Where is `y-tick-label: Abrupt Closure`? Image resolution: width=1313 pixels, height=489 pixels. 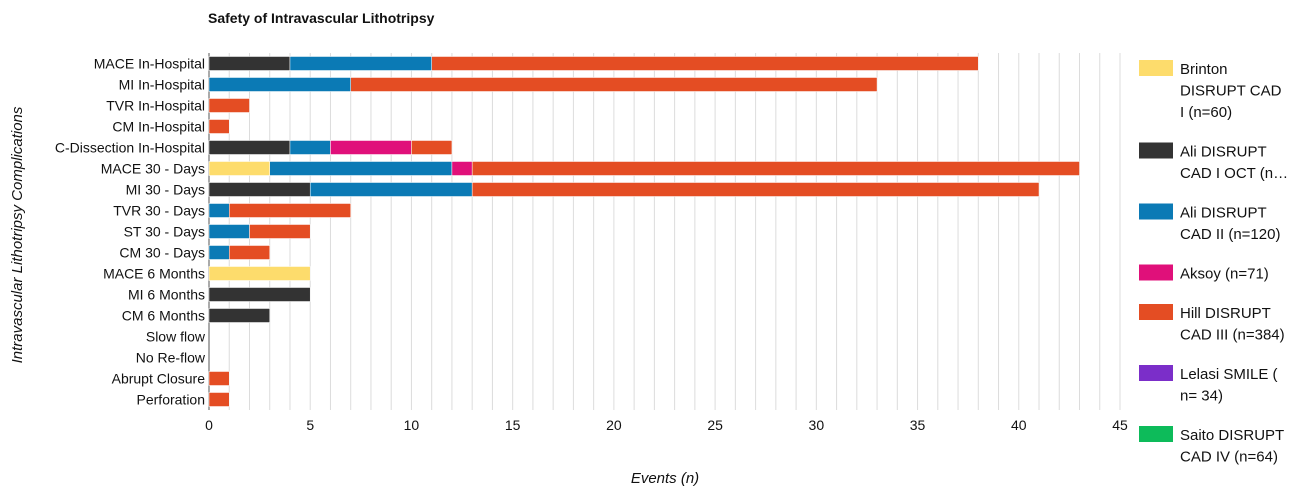 y-tick-label: Abrupt Closure is located at coordinates (159, 379).